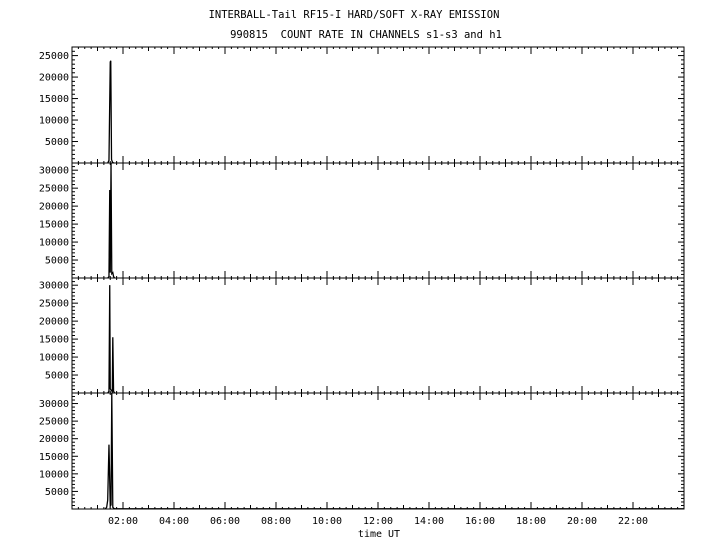 The width and height of the screenshot is (720, 550). What do you see at coordinates (276, 521) in the screenshot?
I see `x-tick-label: 08:00` at bounding box center [276, 521].